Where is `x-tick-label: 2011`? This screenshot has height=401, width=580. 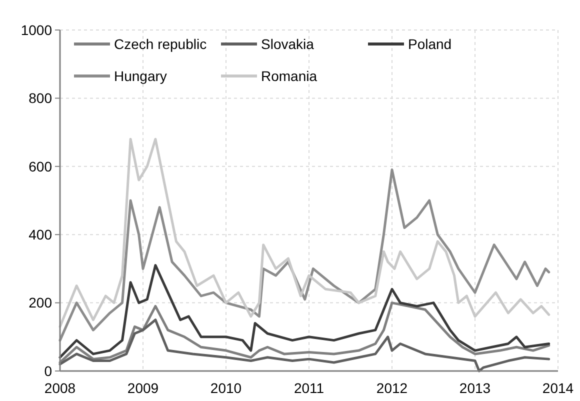
x-tick-label: 2011 is located at coordinates (309, 388).